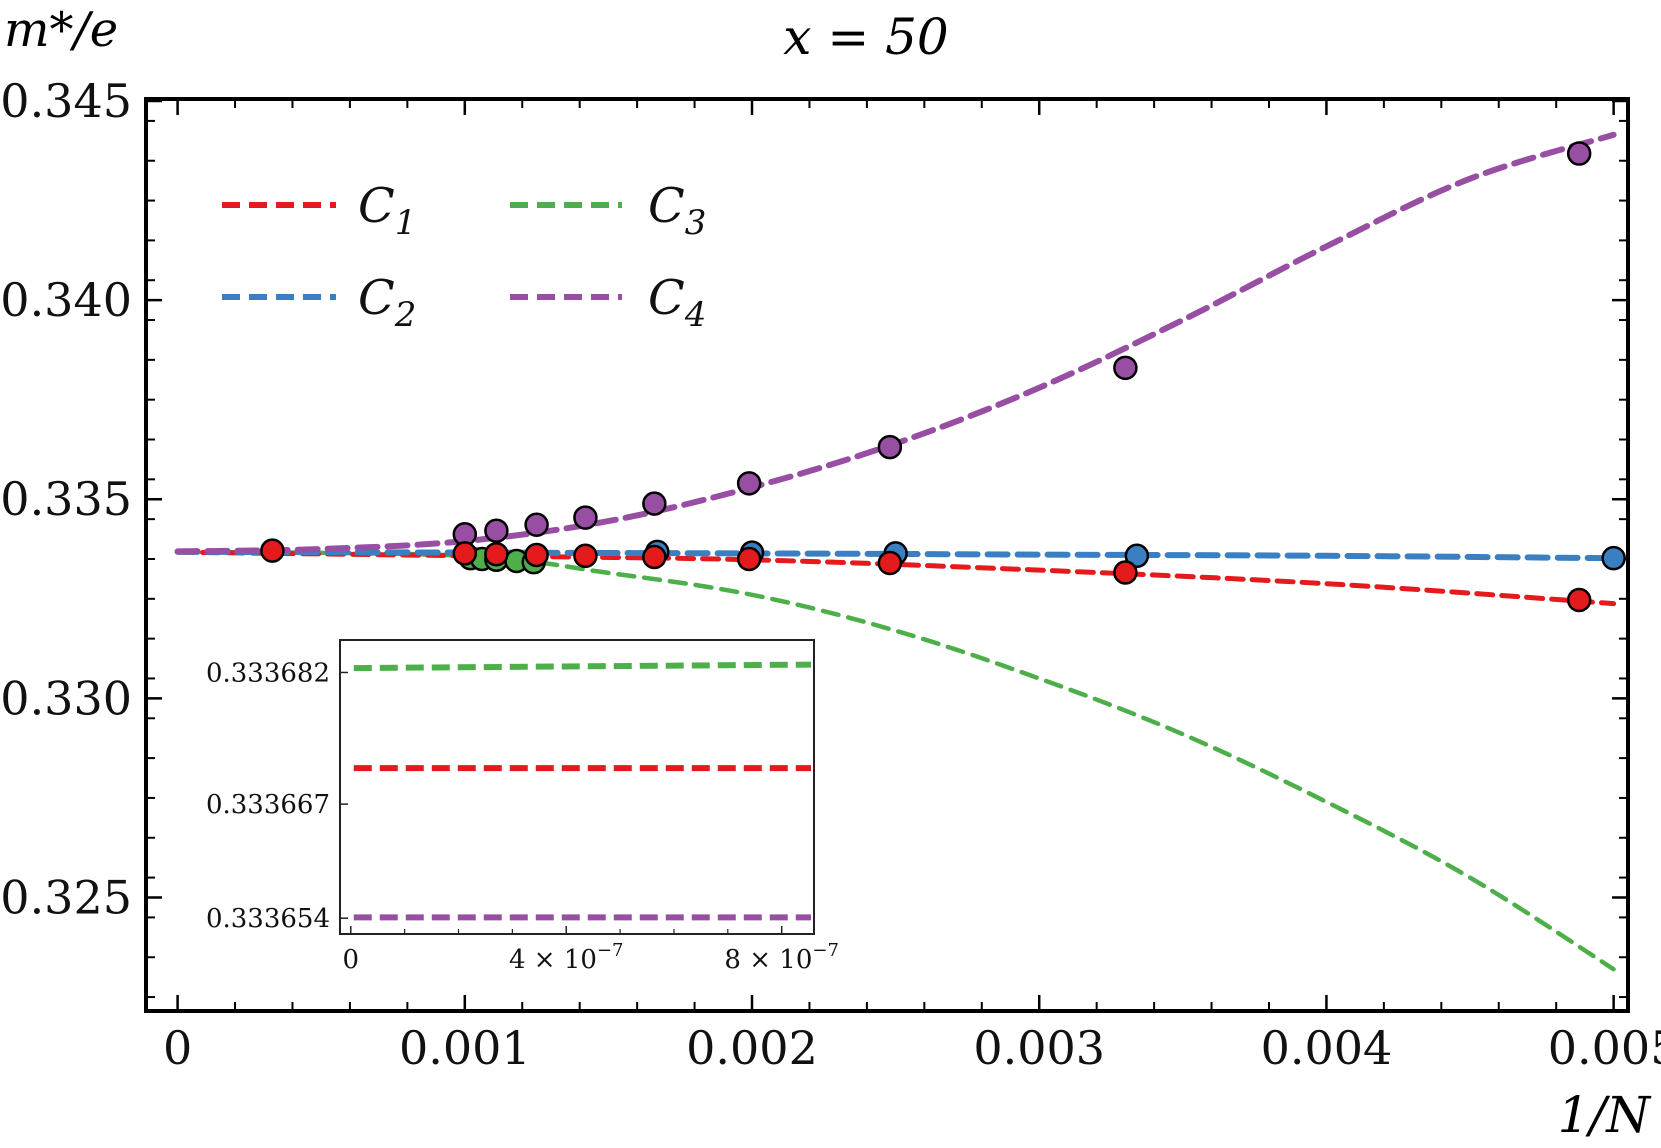 Image resolution: width=1661 pixels, height=1148 pixels. What do you see at coordinates (677, 302) in the screenshot?
I see `legend-label-c4: C4` at bounding box center [677, 302].